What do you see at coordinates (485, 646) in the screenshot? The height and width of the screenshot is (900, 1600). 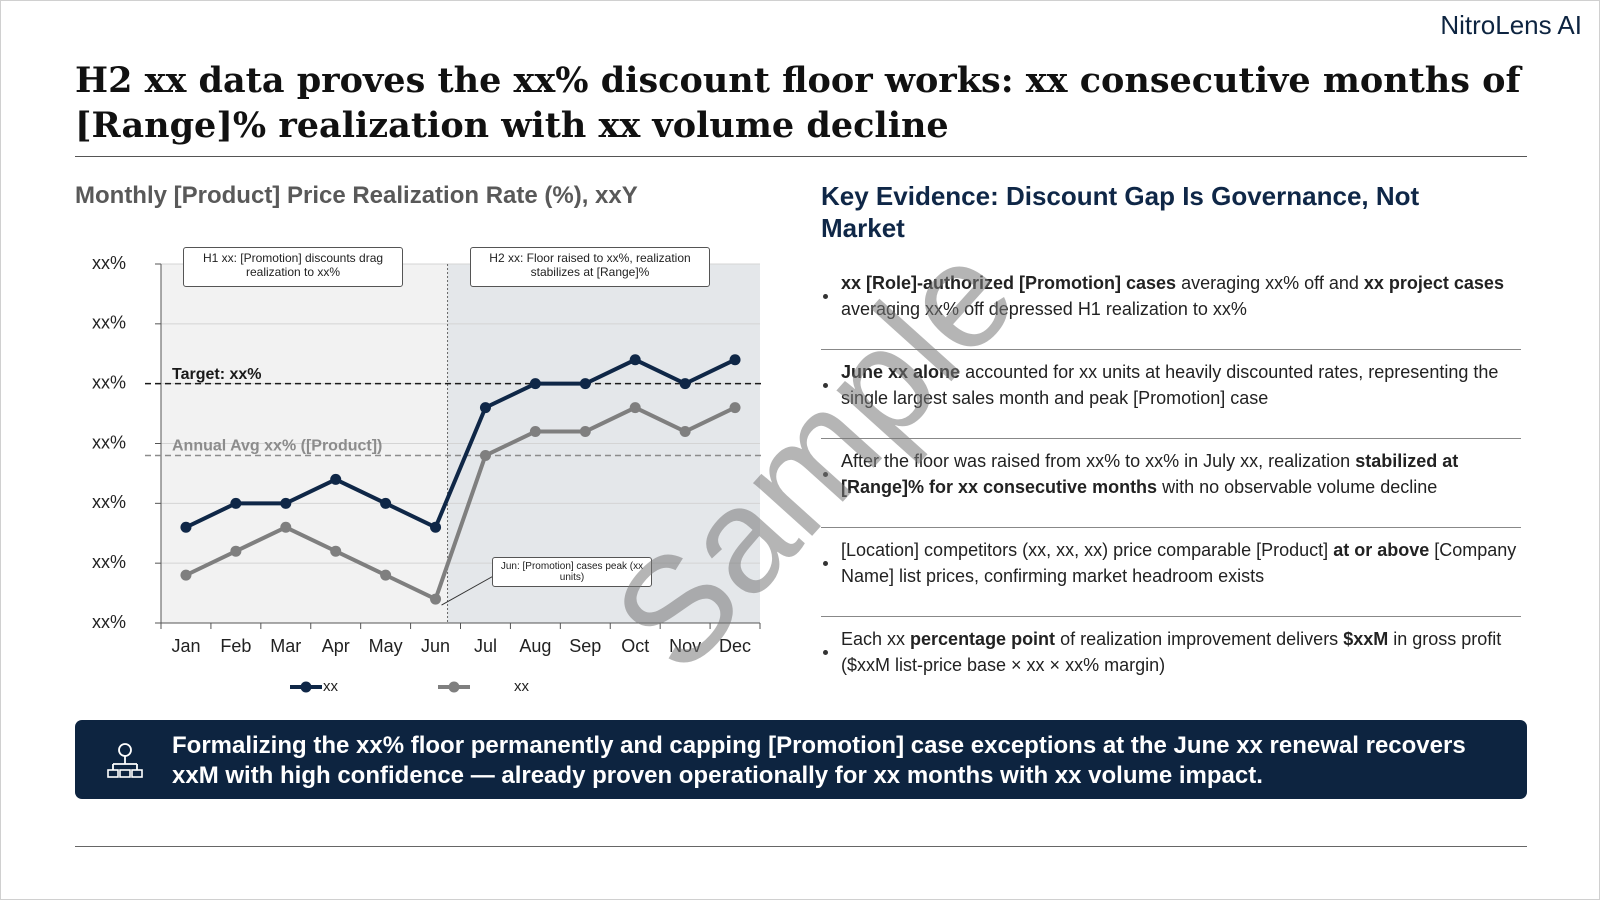 I see `x-tick-label: Jul` at bounding box center [485, 646].